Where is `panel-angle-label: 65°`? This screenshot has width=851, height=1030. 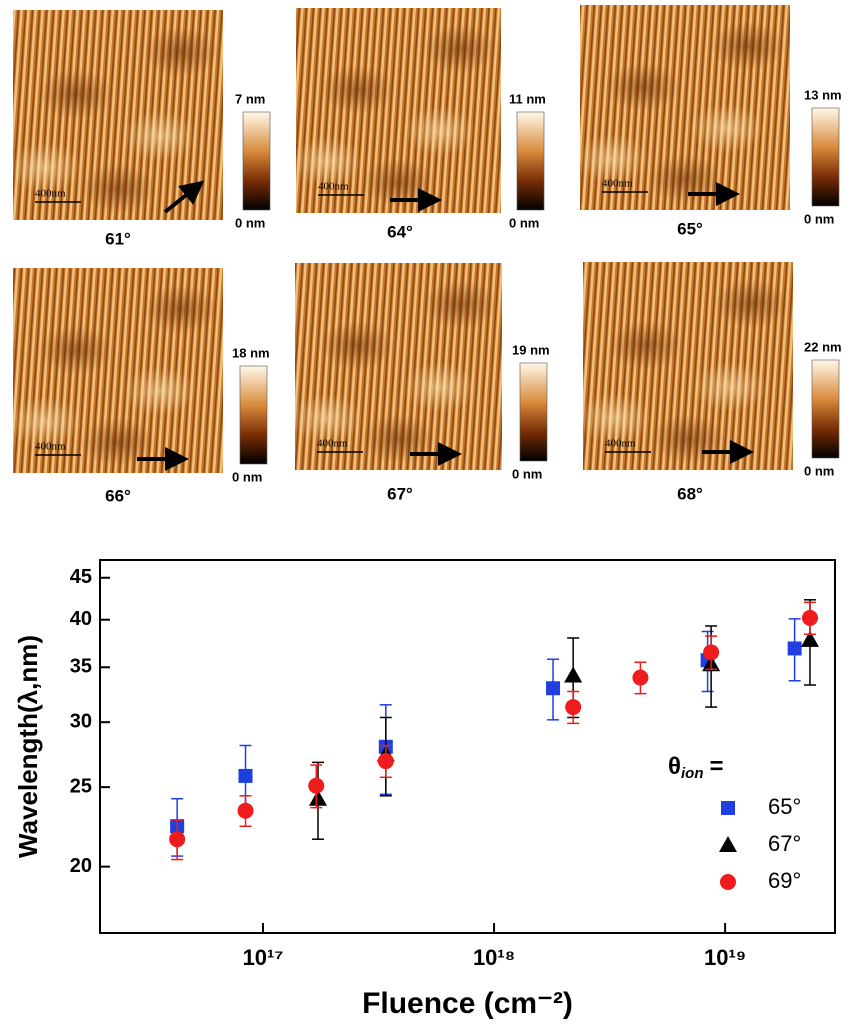
panel-angle-label: 65° is located at coordinates (690, 228).